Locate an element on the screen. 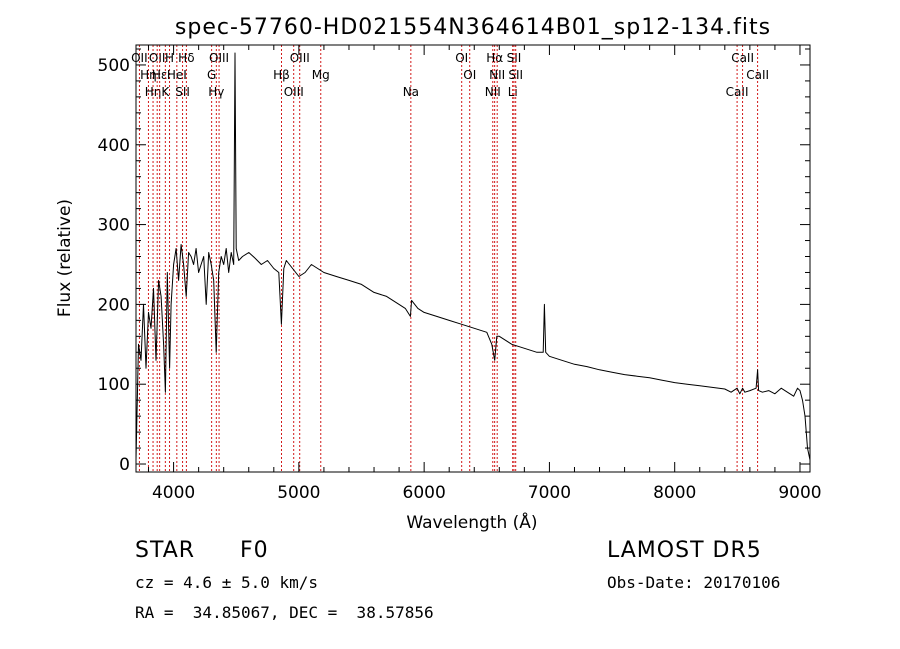  line-marker-label: Na is located at coordinates (411, 92).